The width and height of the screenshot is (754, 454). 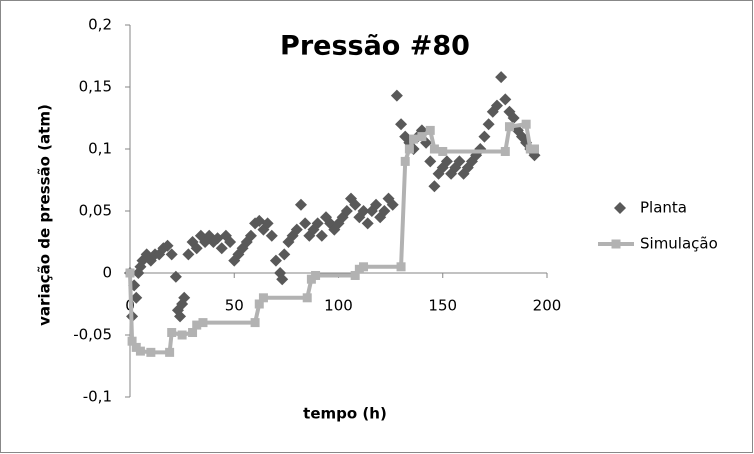 What do you see at coordinates (375, 46) in the screenshot?
I see `chart-title: Pressão #80` at bounding box center [375, 46].